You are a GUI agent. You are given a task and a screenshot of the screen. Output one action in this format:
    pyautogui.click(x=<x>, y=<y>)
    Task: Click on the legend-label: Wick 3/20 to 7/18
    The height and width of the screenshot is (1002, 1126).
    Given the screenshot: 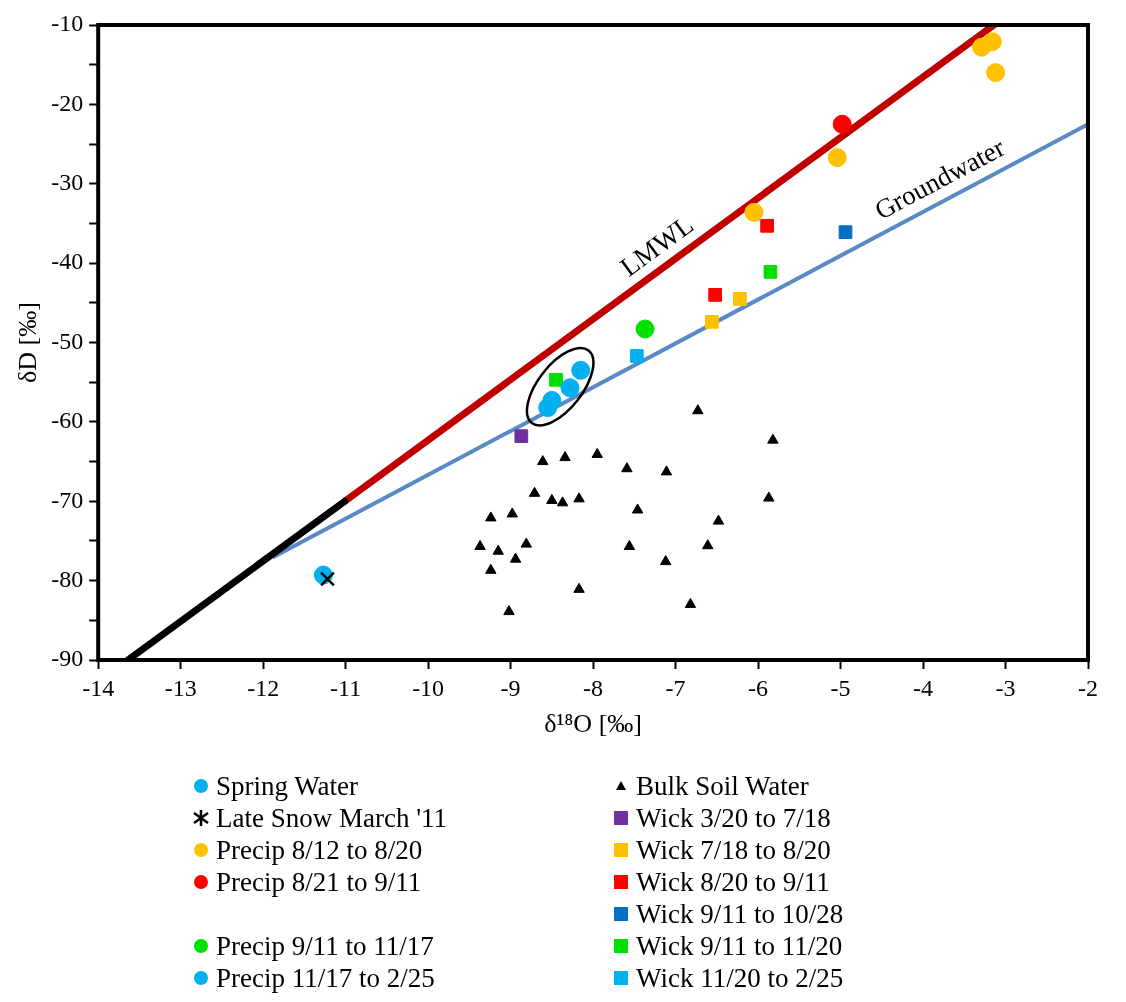 What is the action you would take?
    pyautogui.click(x=733, y=818)
    